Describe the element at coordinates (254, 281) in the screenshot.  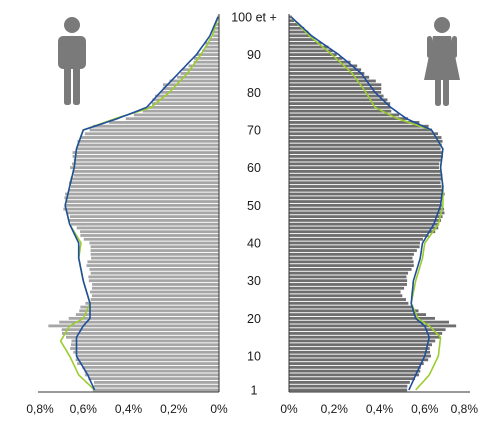
I see `age-tick-label: 30` at that location.